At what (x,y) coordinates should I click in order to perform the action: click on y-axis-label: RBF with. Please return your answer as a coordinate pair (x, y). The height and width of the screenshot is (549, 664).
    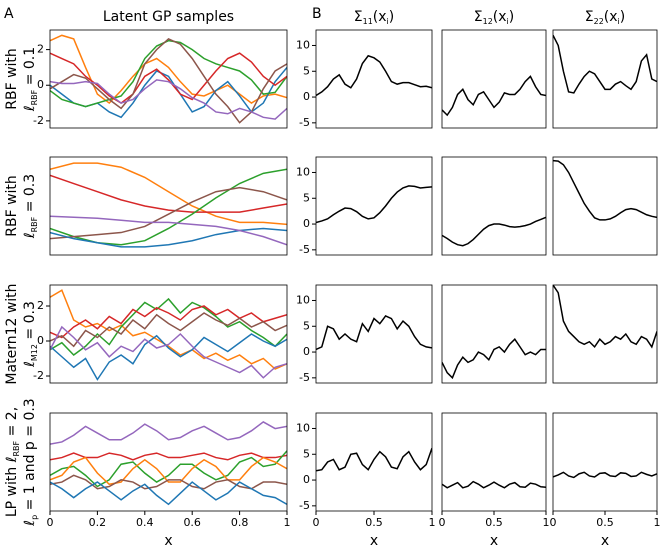
    Looking at the image, I should click on (12, 206).